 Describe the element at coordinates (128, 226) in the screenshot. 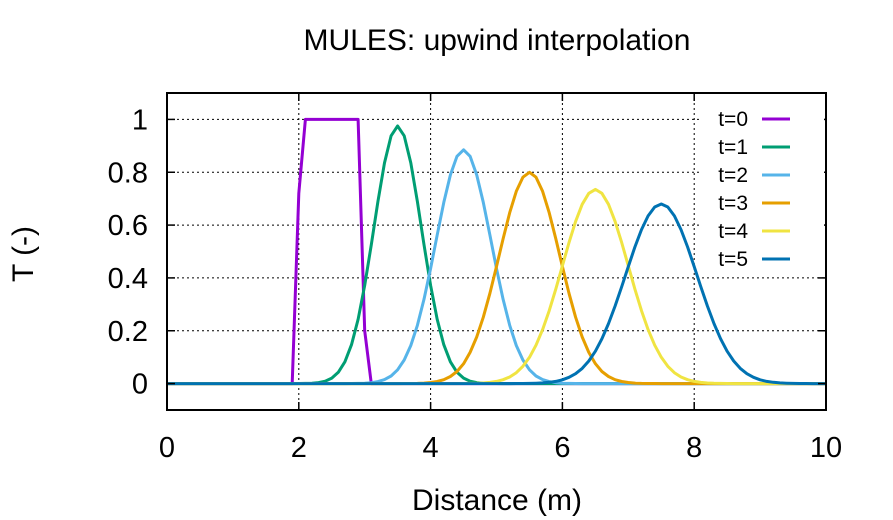

I see `y-tick-label: 0.6` at that location.